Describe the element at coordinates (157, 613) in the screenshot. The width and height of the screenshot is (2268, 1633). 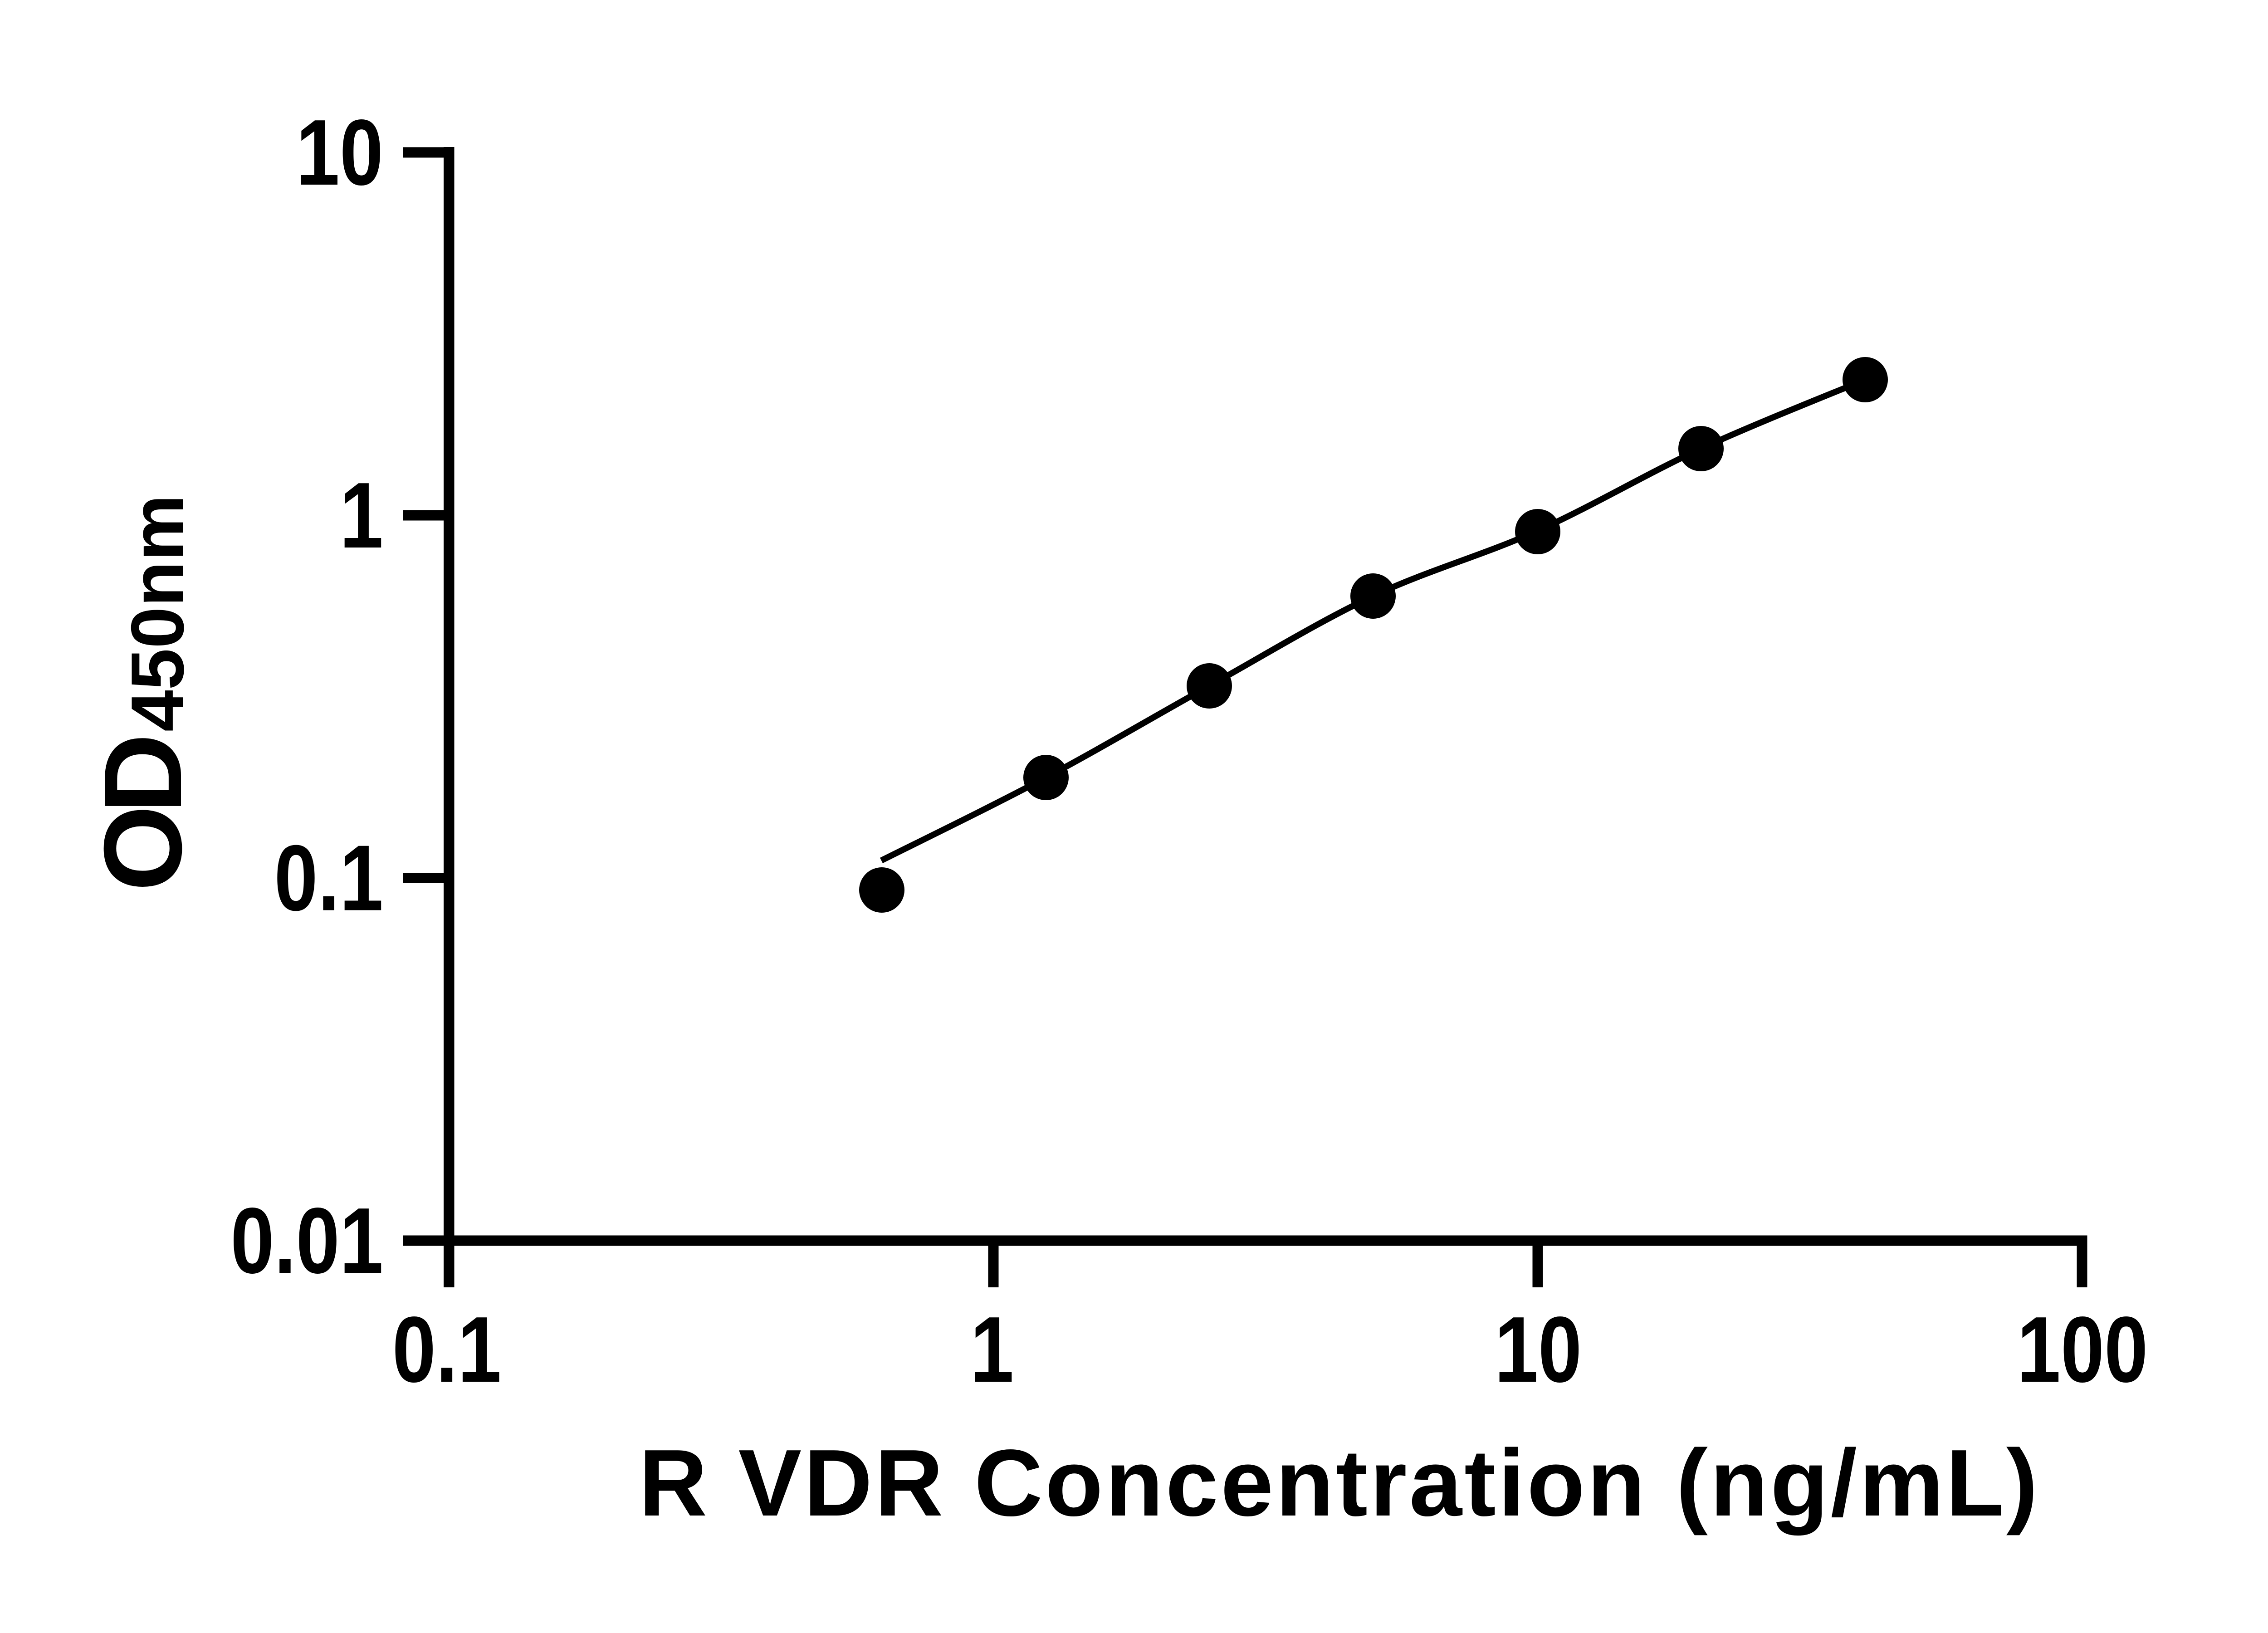
I see `svg-text: 450nm` at that location.